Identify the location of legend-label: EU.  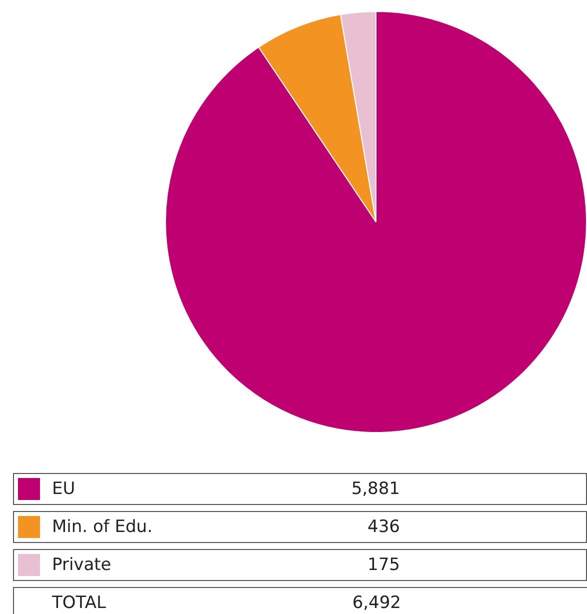
(64, 489).